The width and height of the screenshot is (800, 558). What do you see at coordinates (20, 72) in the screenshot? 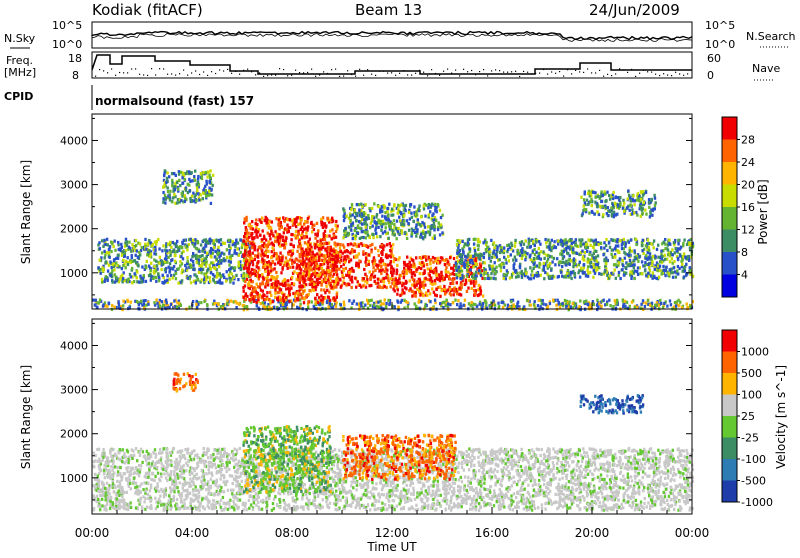
I see `freq-label-line2: [MHz]` at bounding box center [20, 72].